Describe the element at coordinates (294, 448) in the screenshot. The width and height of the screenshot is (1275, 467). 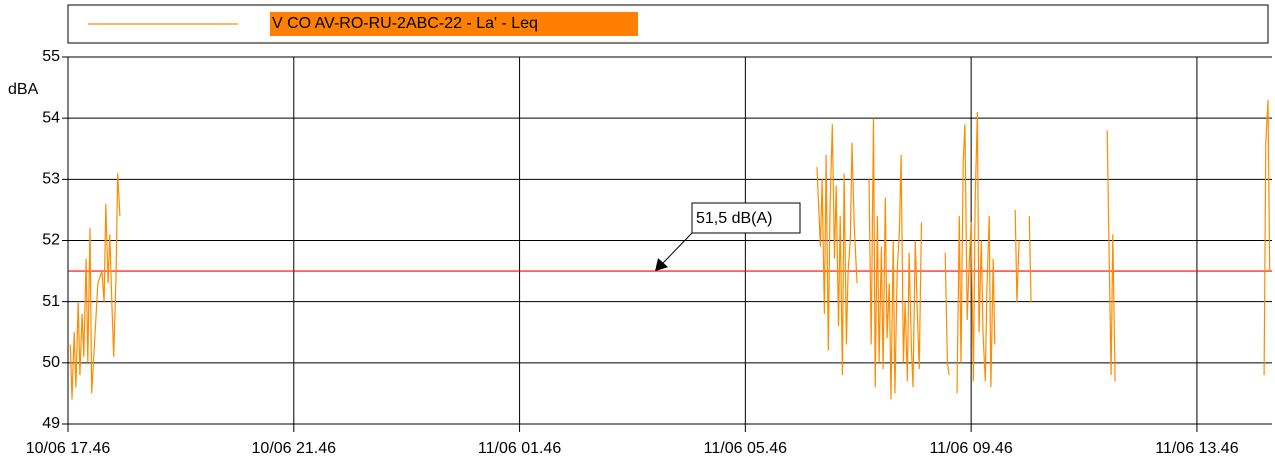
I see `x-tick-label: 10/06 21.46` at that location.